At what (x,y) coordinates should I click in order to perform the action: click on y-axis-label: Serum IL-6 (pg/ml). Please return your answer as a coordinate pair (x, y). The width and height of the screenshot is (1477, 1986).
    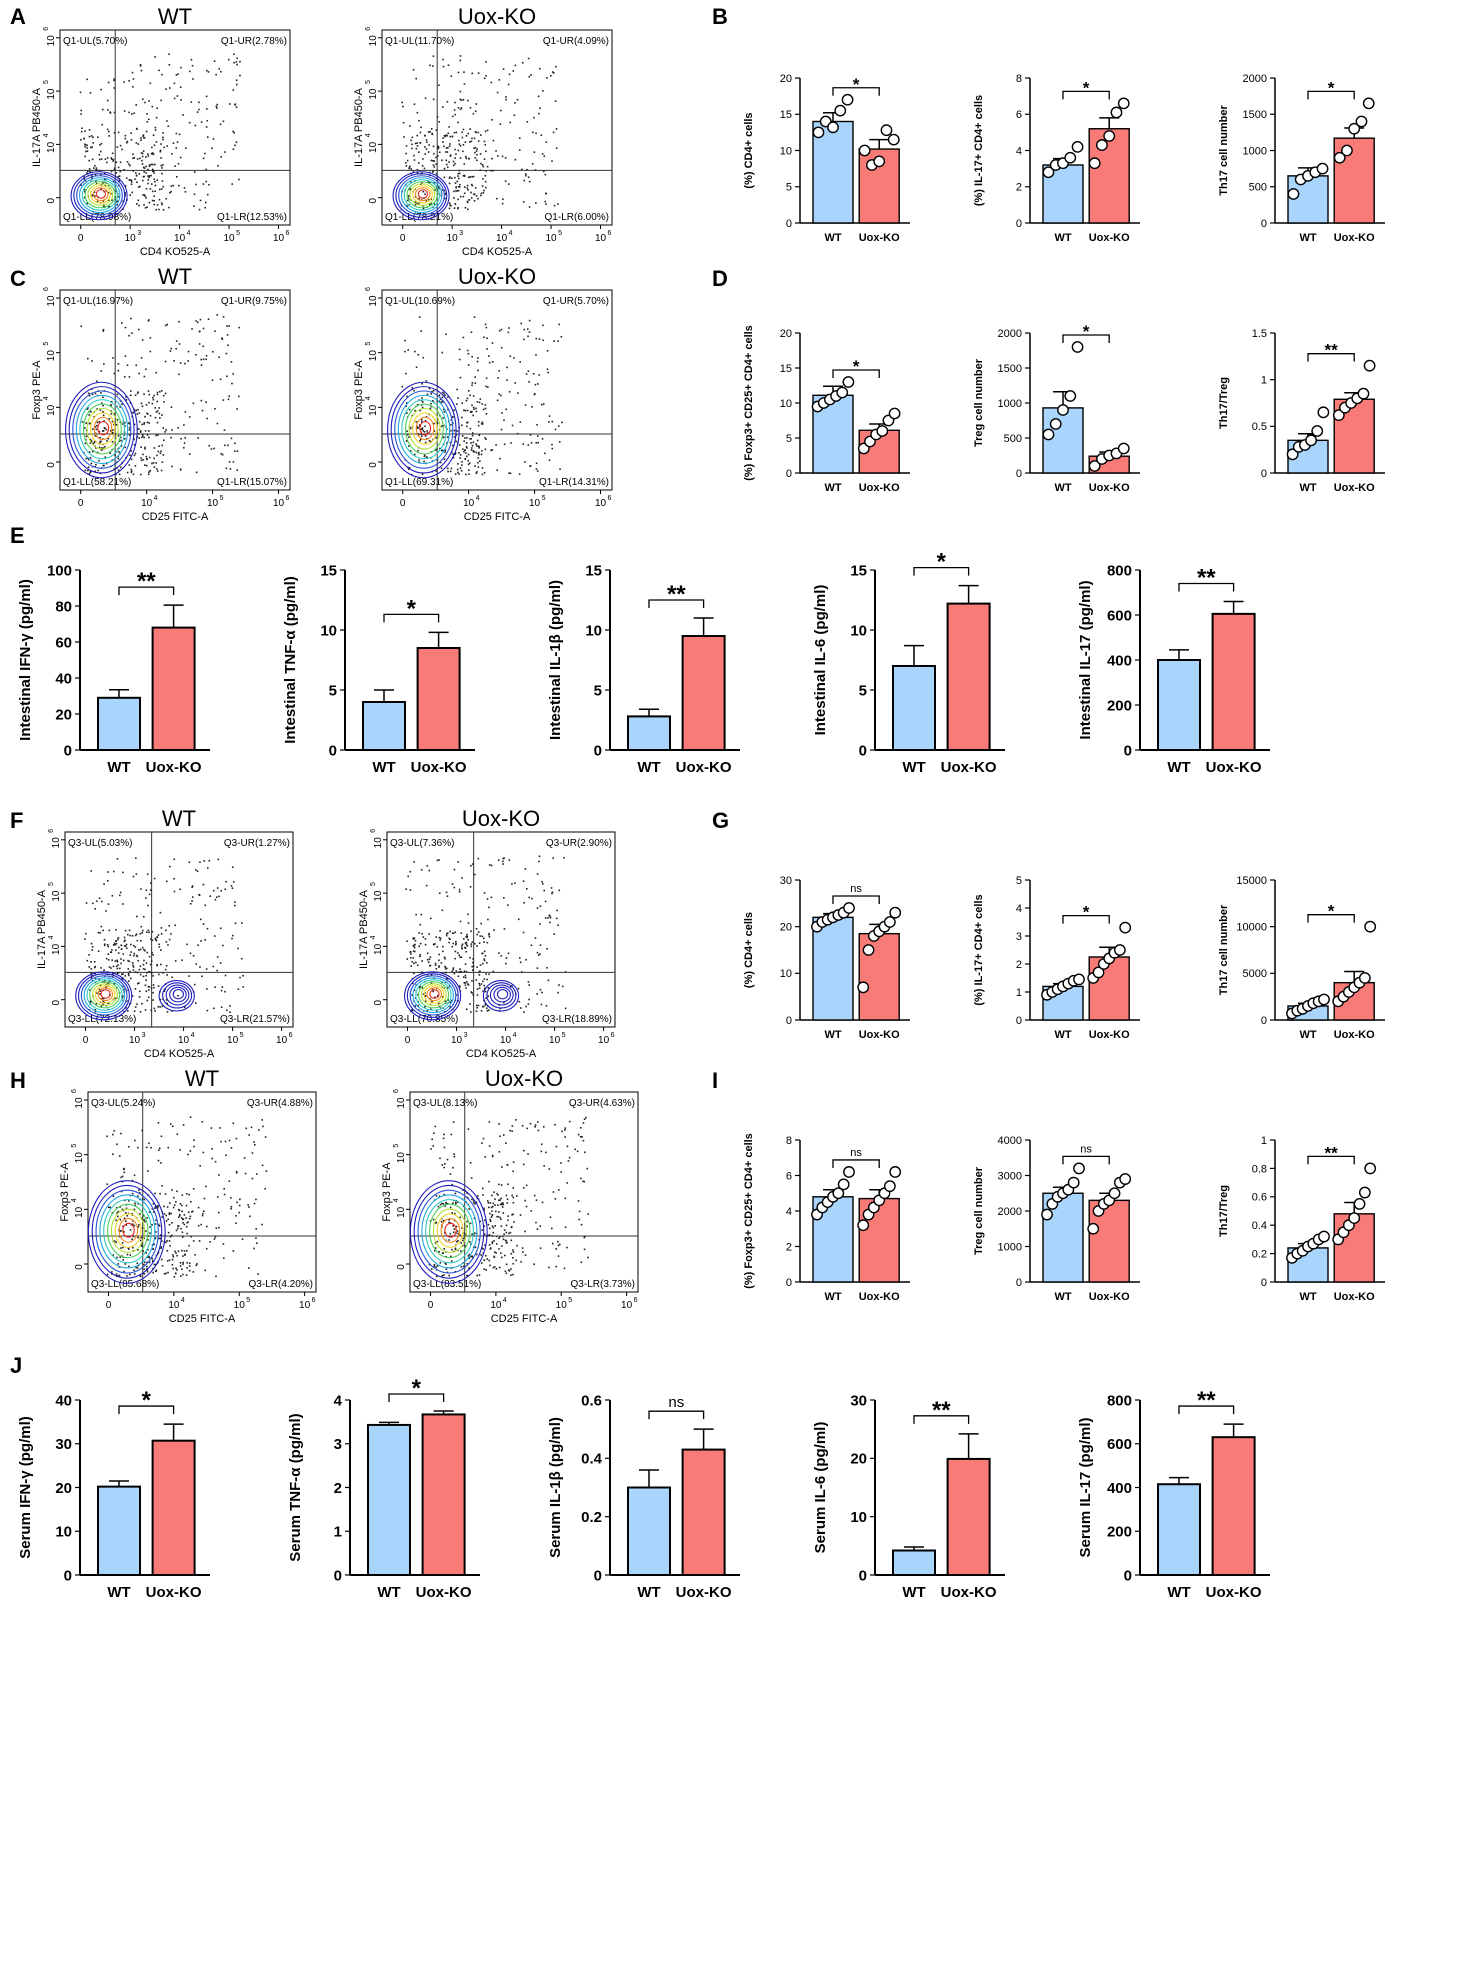
    Looking at the image, I should click on (820, 1488).